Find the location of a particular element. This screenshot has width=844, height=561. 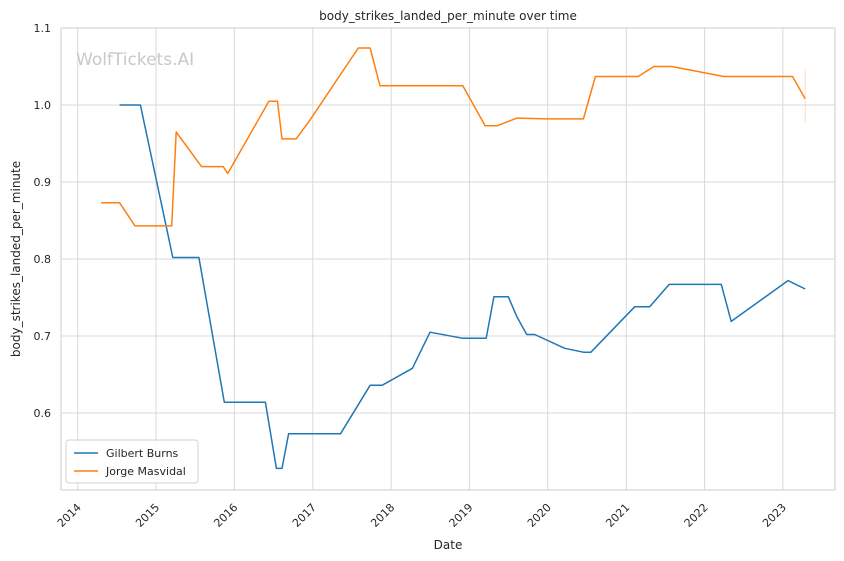

watermark: WolfTickets.AI is located at coordinates (135, 60).